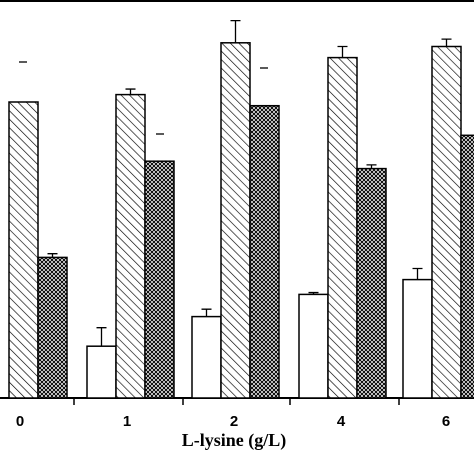 Image resolution: width=474 pixels, height=474 pixels. What do you see at coordinates (234, 421) in the screenshot?
I see `x-tick-label-2: 2` at bounding box center [234, 421].